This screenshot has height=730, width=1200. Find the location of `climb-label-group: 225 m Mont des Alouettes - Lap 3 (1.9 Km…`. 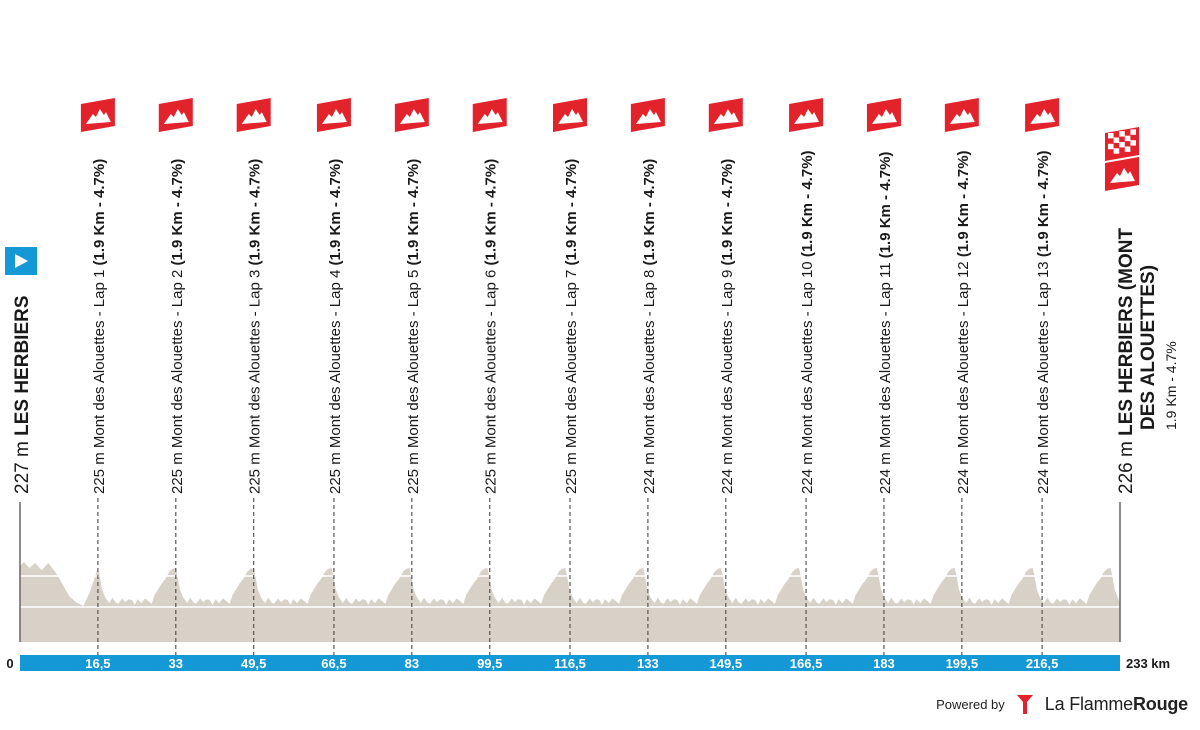

climb-label-group: 225 m Mont des Alouettes - Lap 3 (1.9 Km… is located at coordinates (255, 326).